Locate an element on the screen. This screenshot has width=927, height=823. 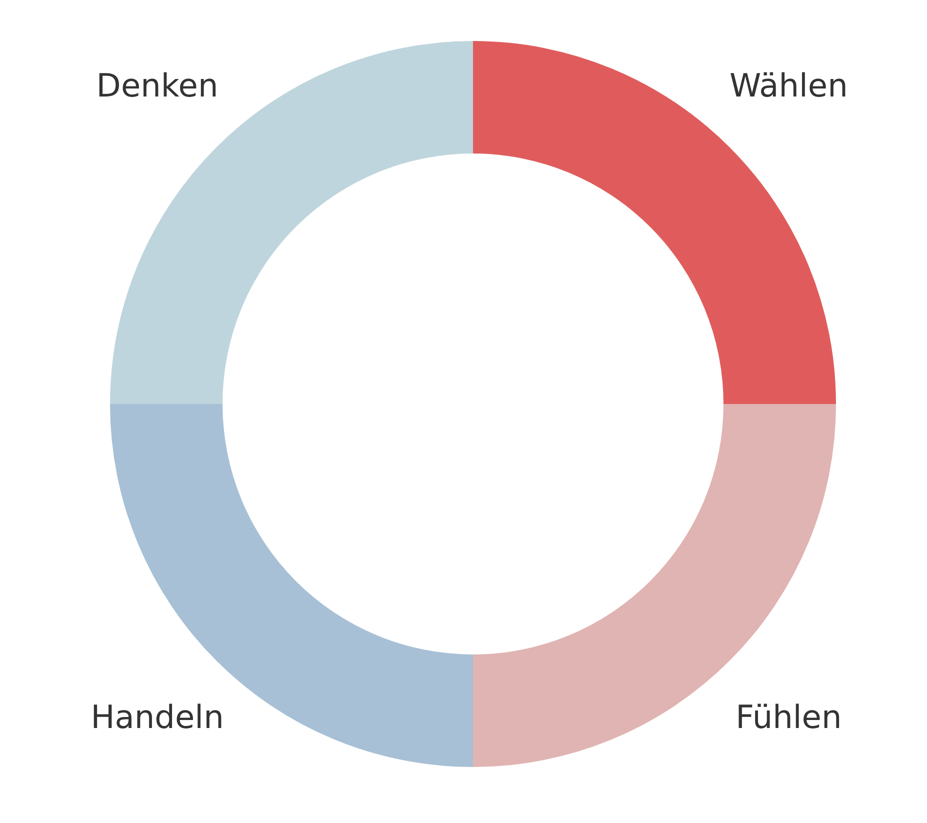
slice-label: Wählen is located at coordinates (789, 85).